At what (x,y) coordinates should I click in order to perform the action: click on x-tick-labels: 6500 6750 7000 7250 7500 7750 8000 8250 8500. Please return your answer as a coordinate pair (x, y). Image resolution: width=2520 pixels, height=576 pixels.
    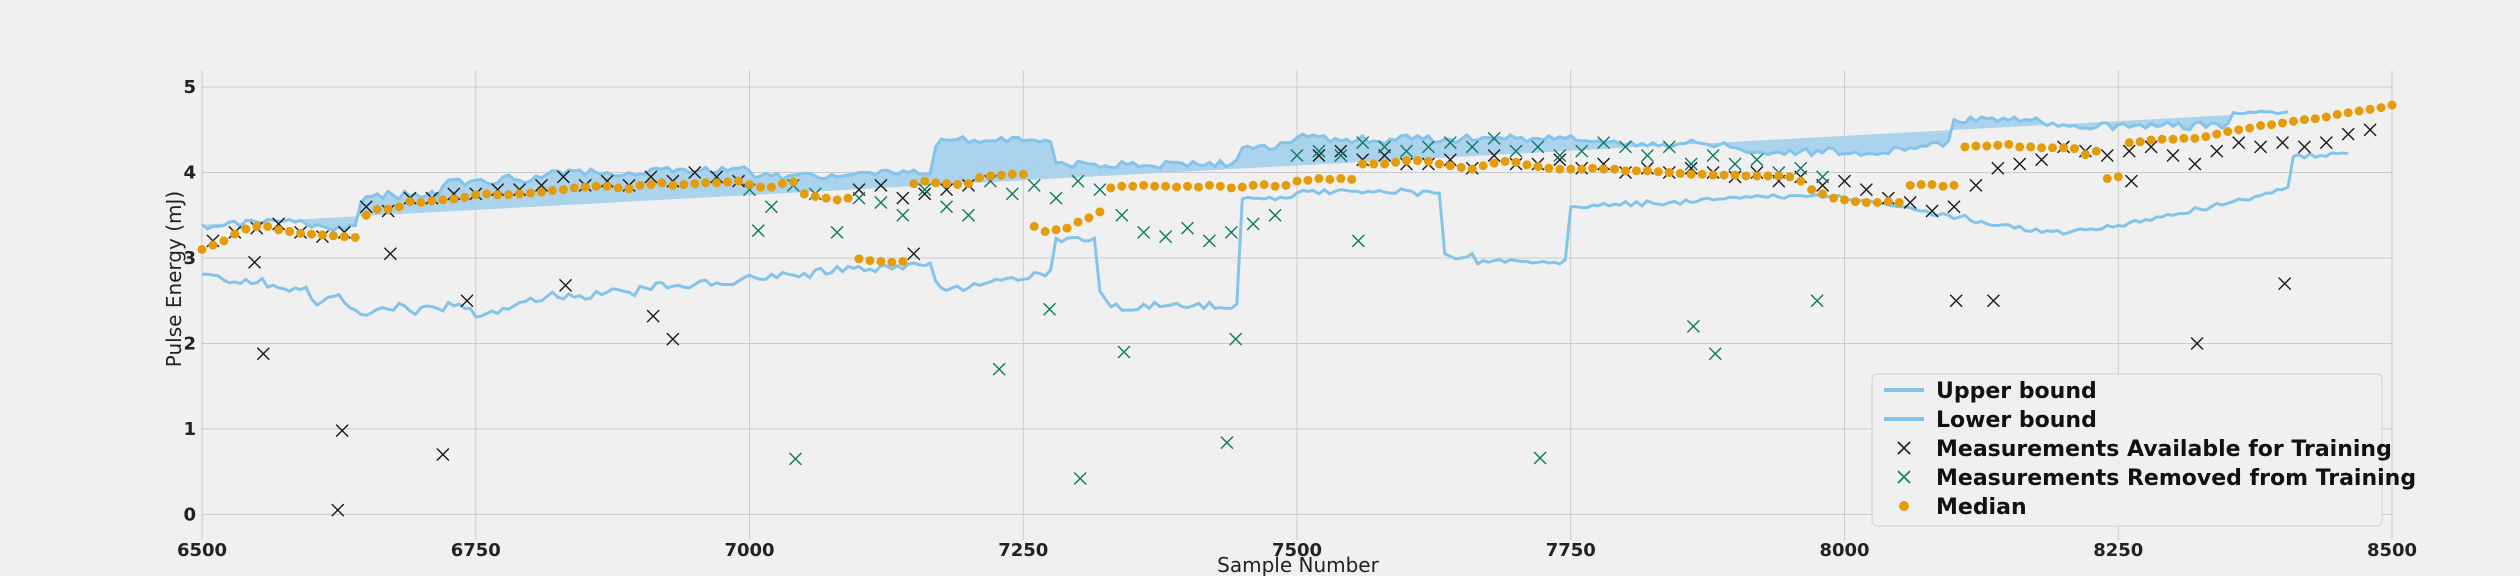
    Looking at the image, I should click on (1297, 550).